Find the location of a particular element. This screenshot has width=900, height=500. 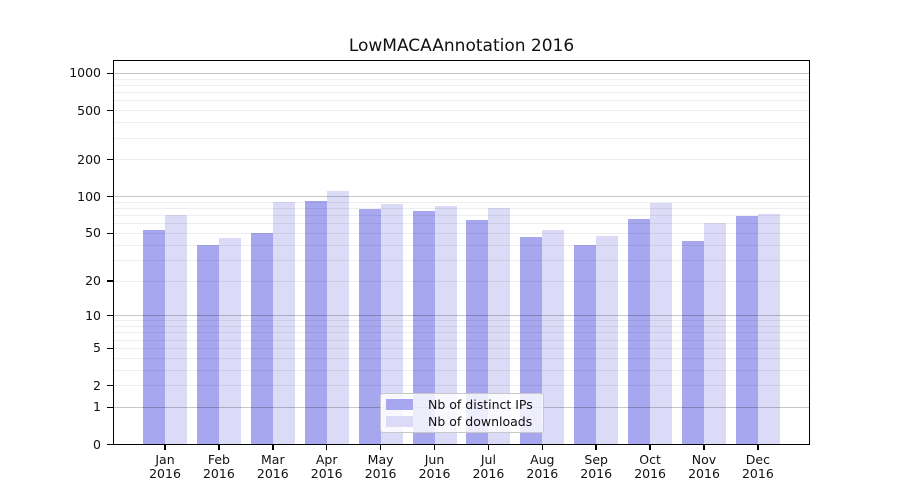

y-tick-label: 20 is located at coordinates (93, 280).